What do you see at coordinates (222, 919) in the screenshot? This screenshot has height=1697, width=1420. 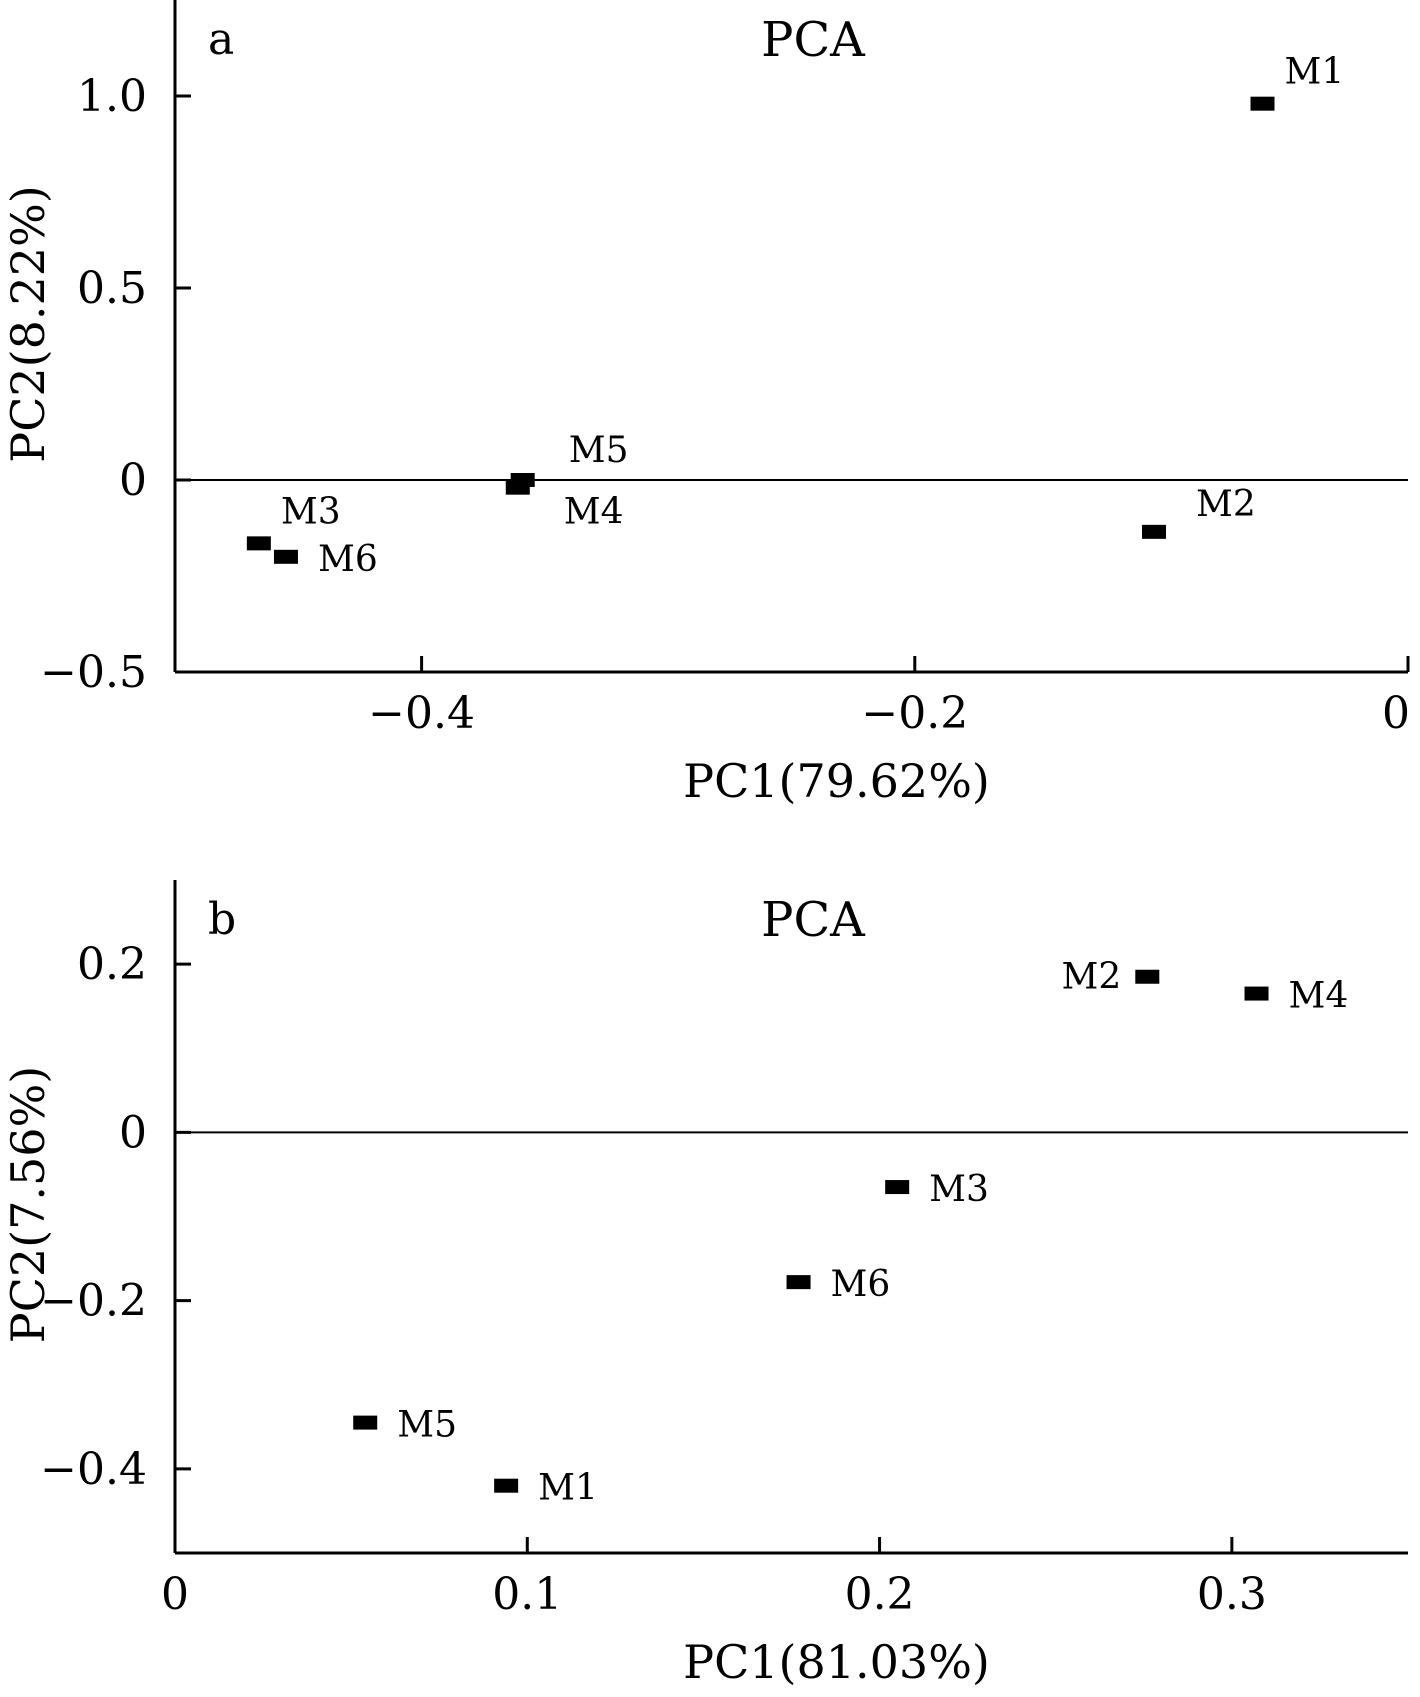 I see `panel-letter: b` at bounding box center [222, 919].